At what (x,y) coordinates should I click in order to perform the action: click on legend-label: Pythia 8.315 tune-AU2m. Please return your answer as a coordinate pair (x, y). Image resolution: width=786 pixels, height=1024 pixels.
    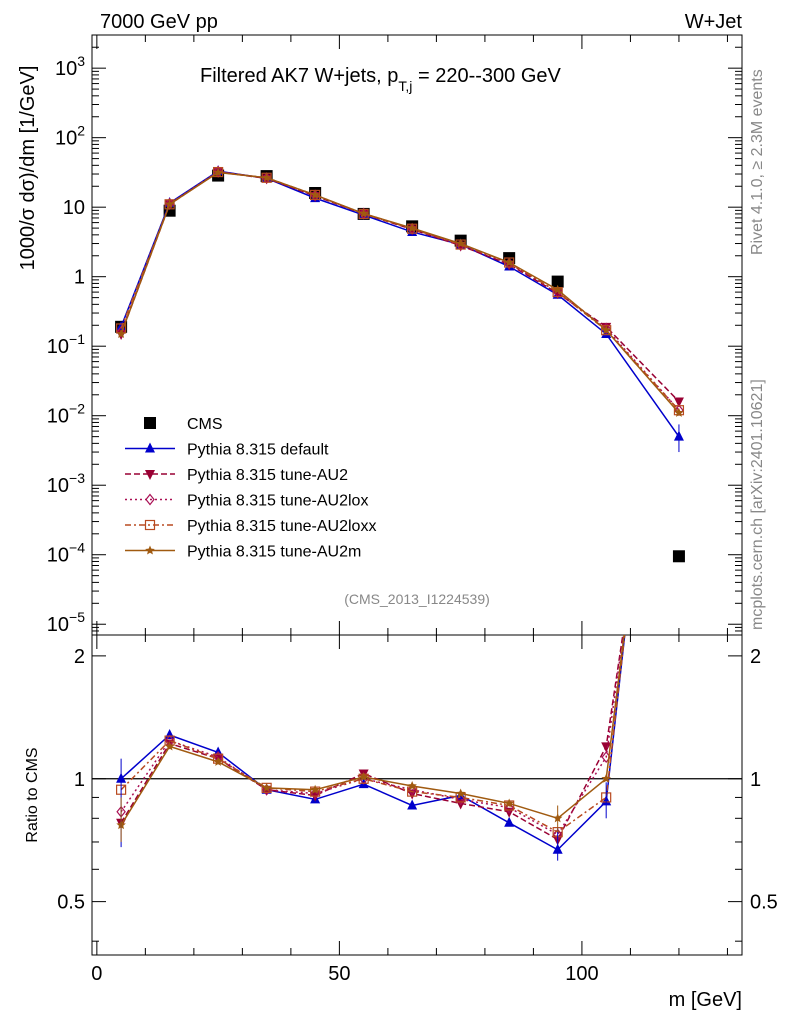
    Looking at the image, I should click on (274, 552).